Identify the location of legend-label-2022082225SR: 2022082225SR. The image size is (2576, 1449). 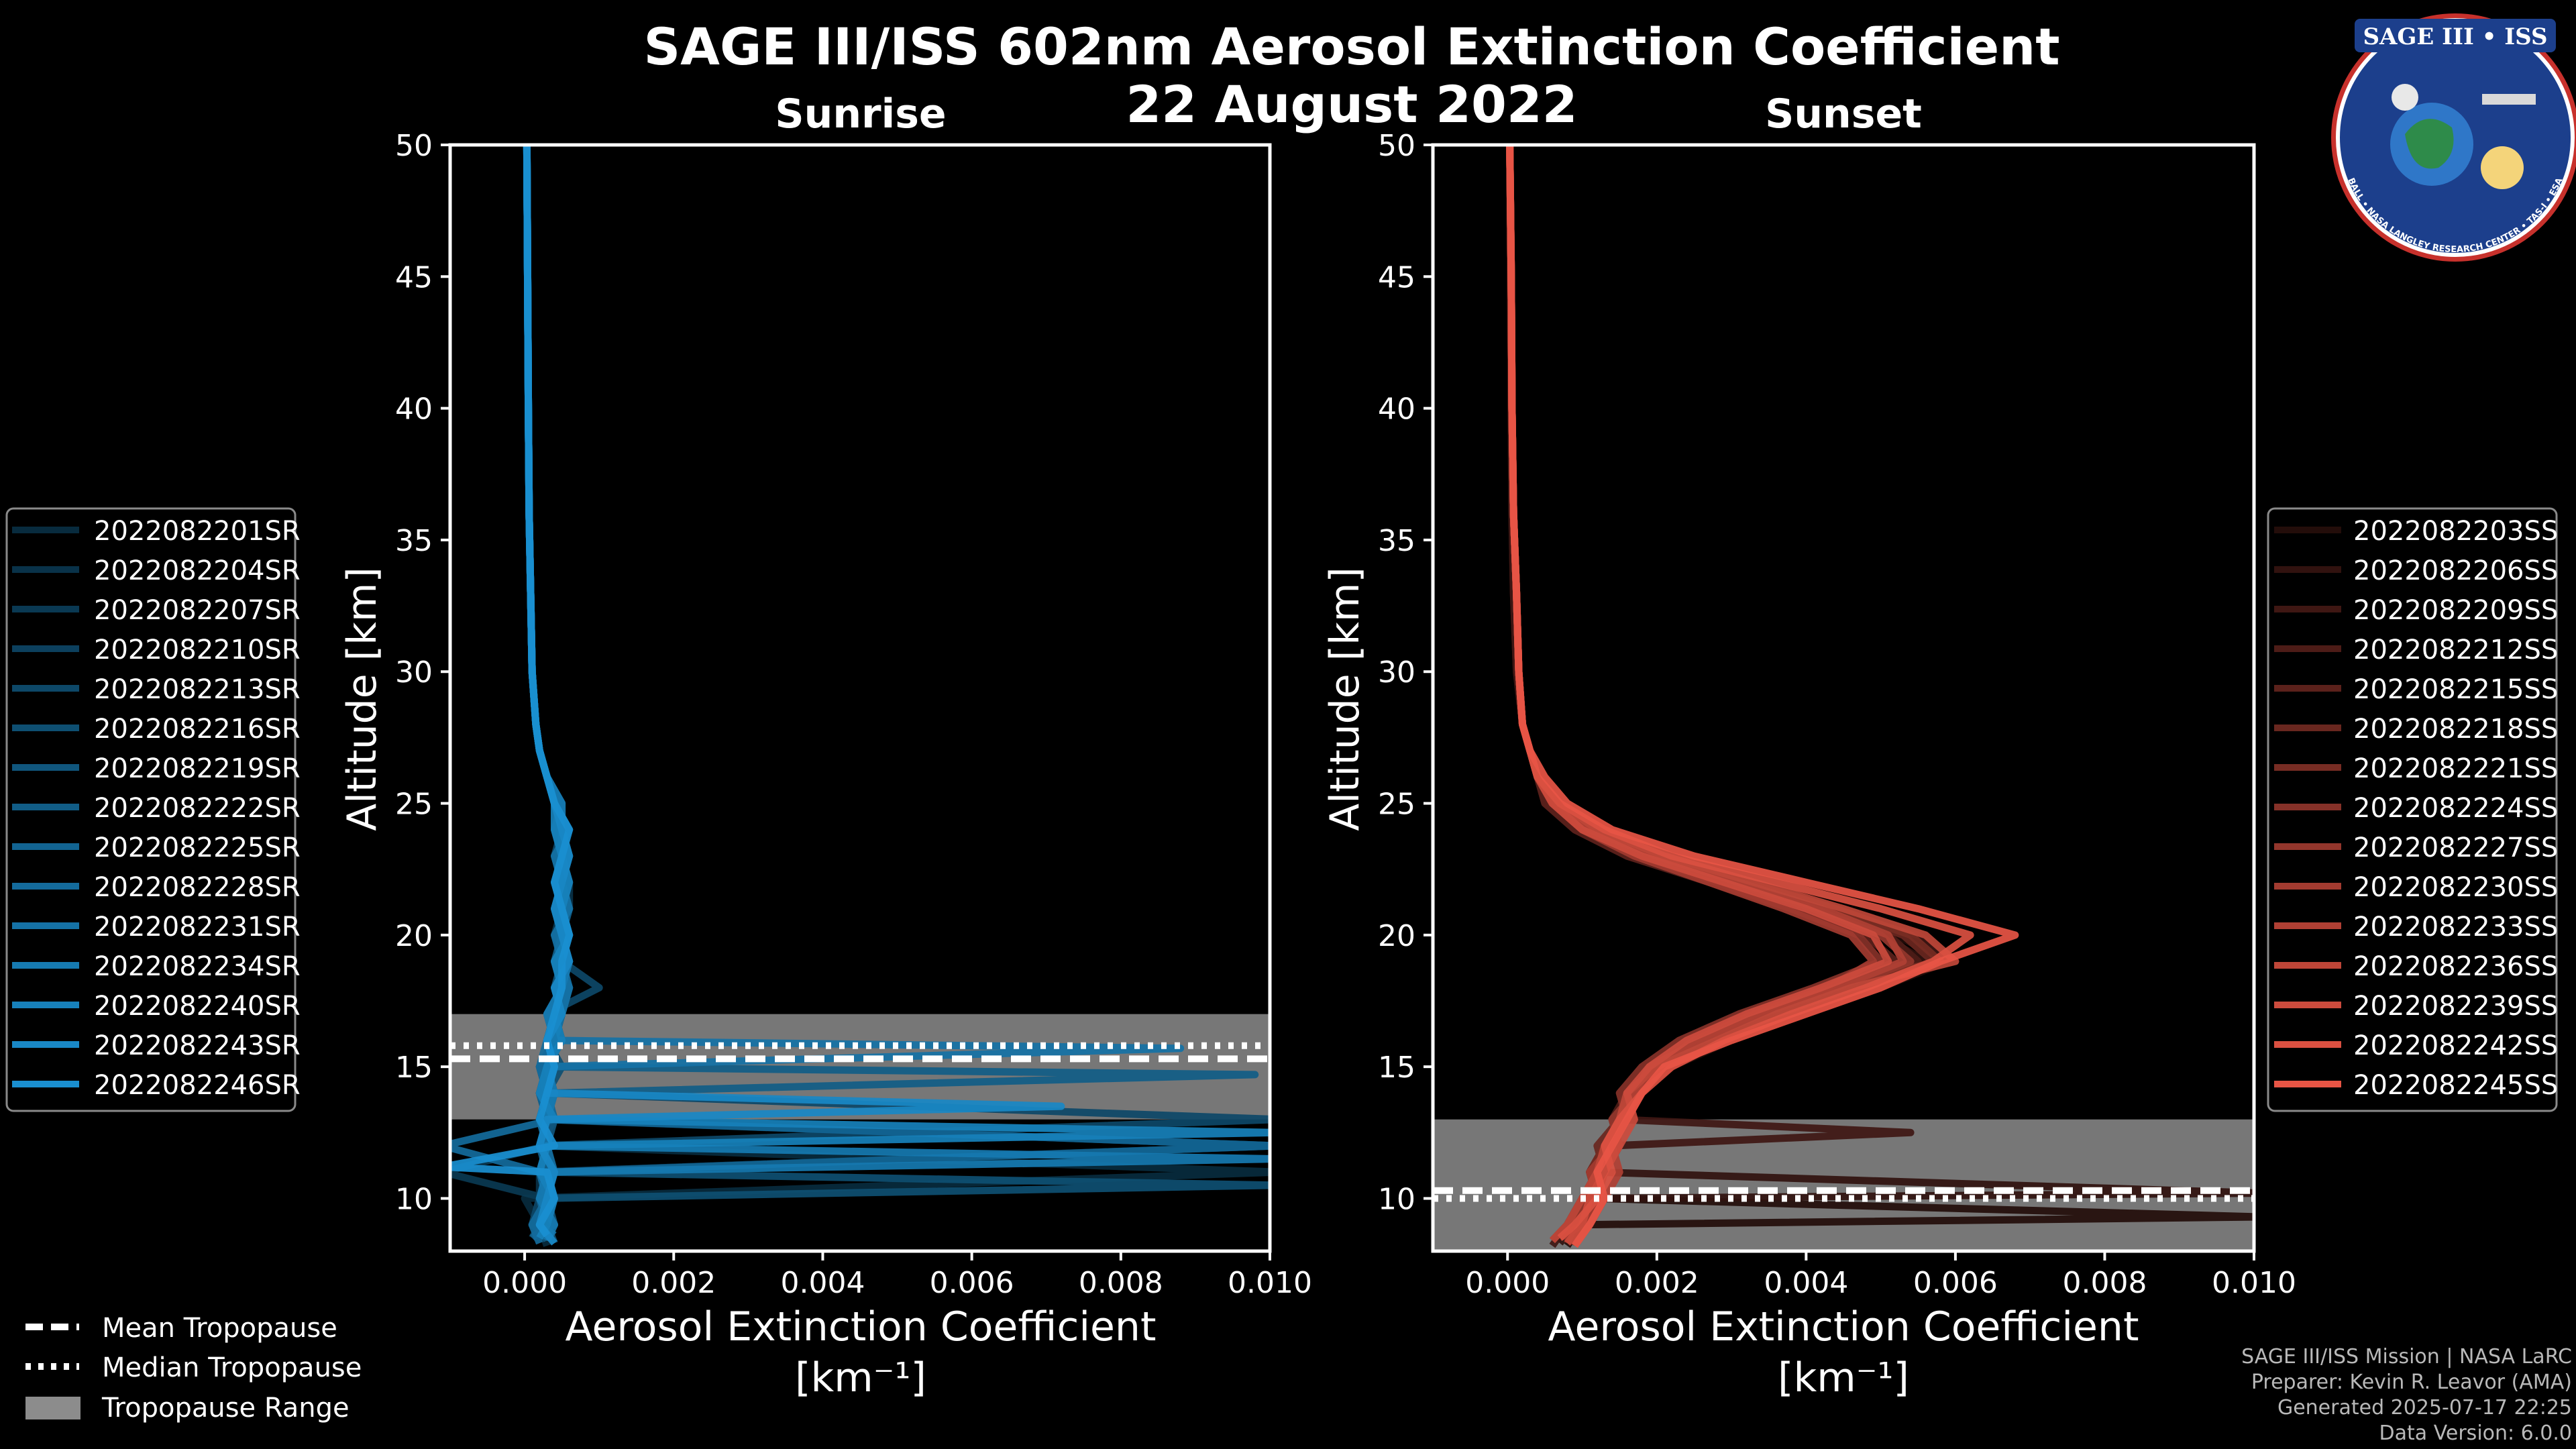
(197, 848).